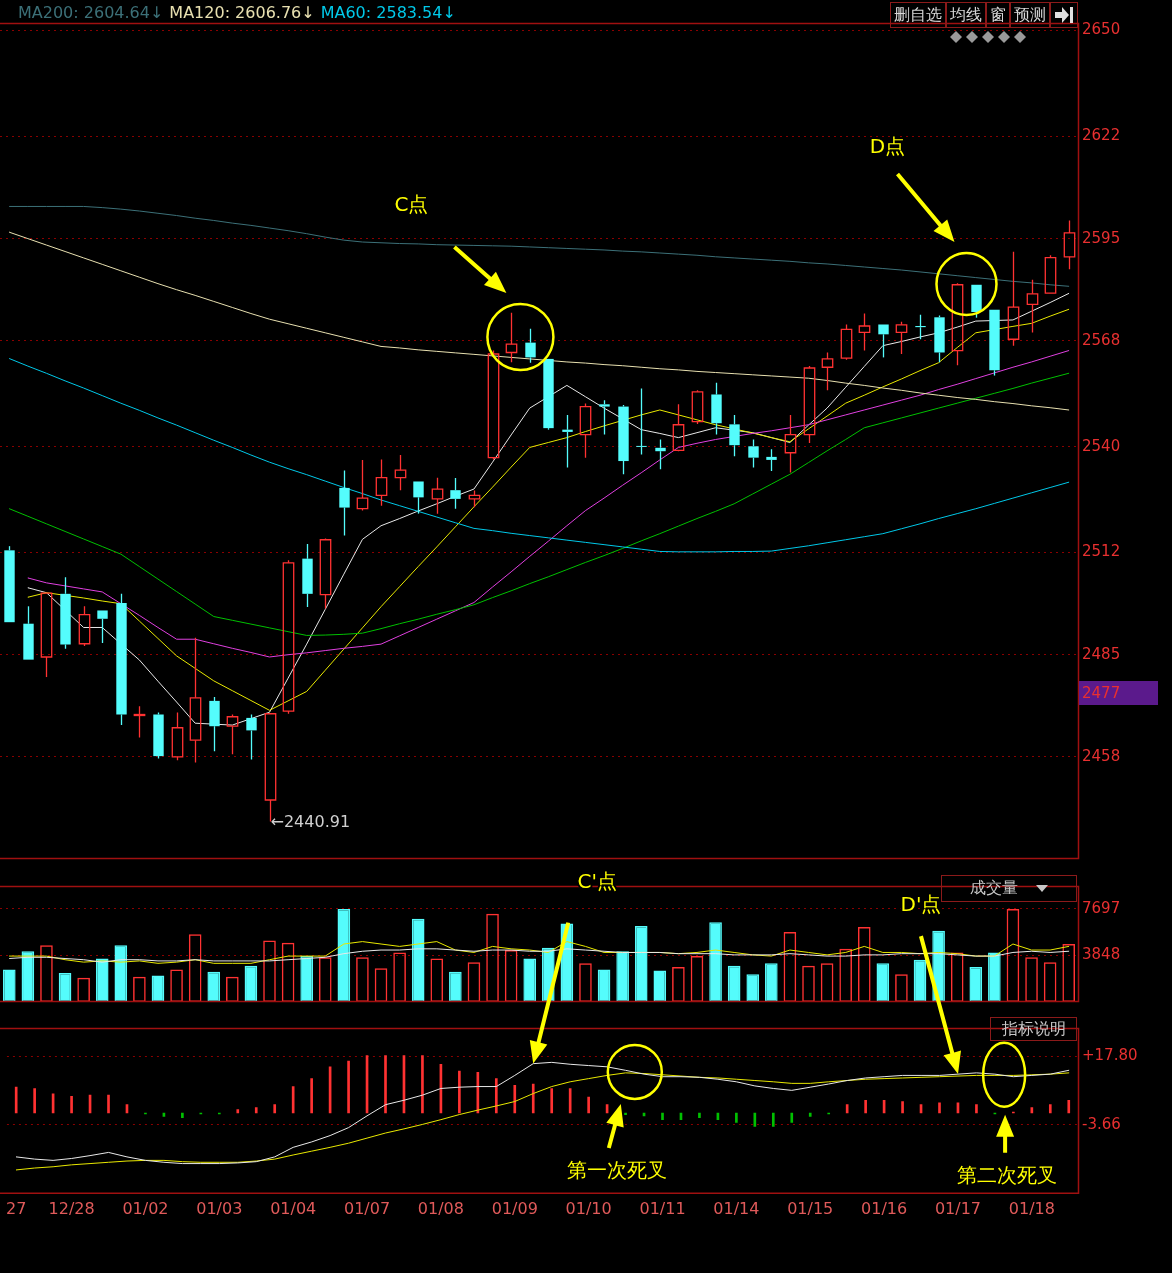 The width and height of the screenshot is (1172, 1273). What do you see at coordinates (1101, 954) in the screenshot?
I see `y-tick-label: 3848` at bounding box center [1101, 954].